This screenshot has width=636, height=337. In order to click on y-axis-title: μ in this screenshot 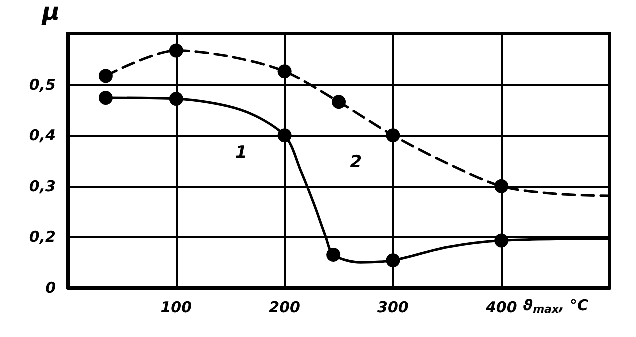, I will do `click(50, 13)`.